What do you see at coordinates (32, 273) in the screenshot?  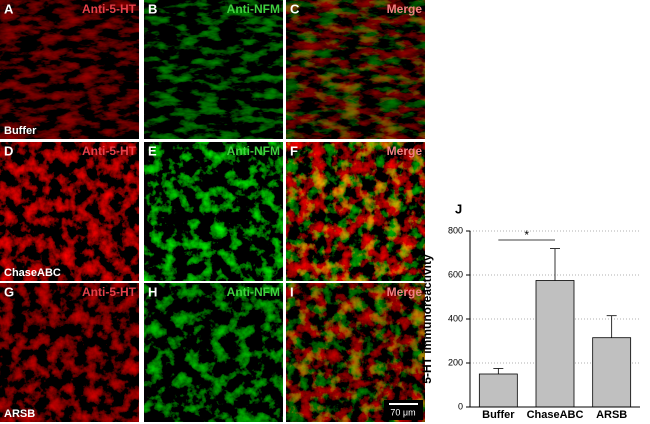 I see `row-label: ChaseABC` at bounding box center [32, 273].